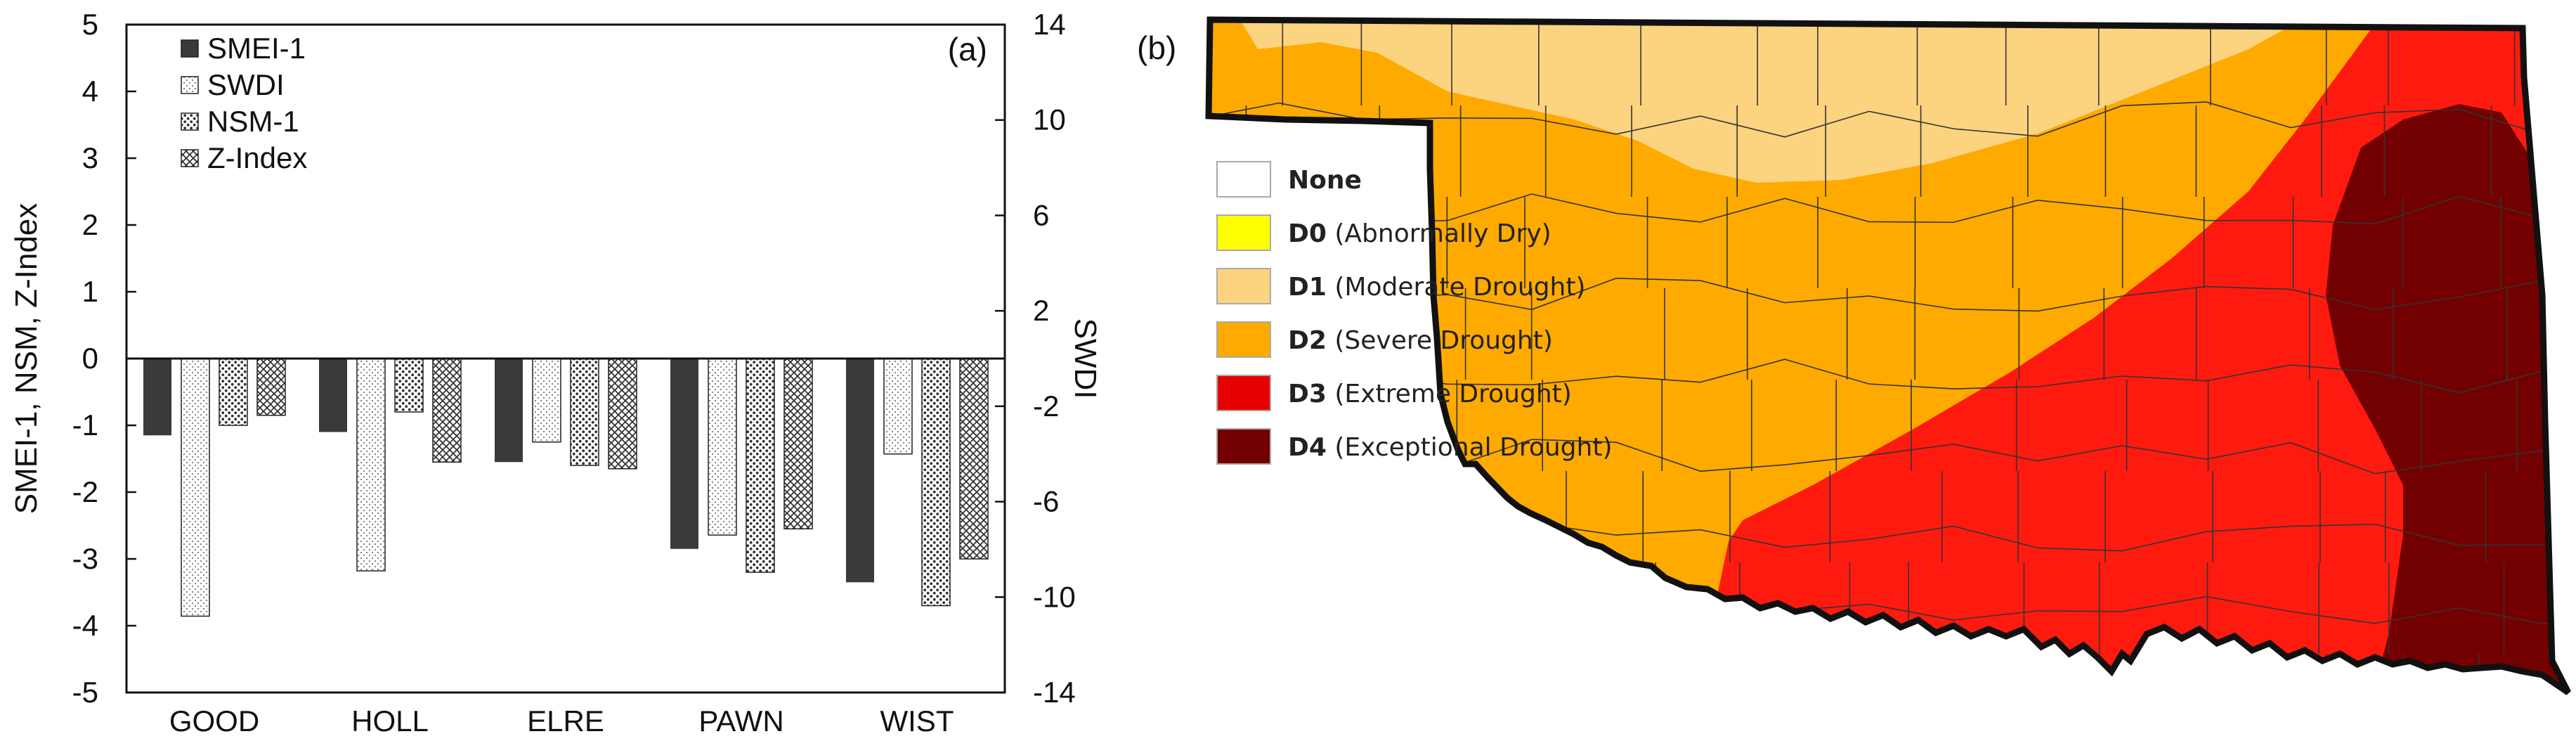  Describe the element at coordinates (584, 412) in the screenshot. I see `bar-nsm-1-elre` at that location.